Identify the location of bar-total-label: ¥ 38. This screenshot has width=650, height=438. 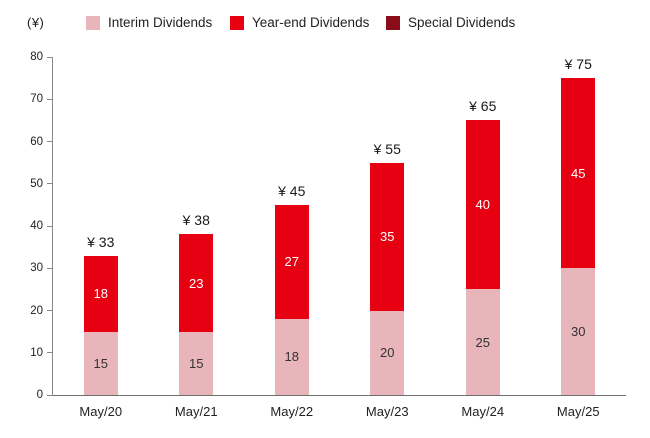
(196, 220).